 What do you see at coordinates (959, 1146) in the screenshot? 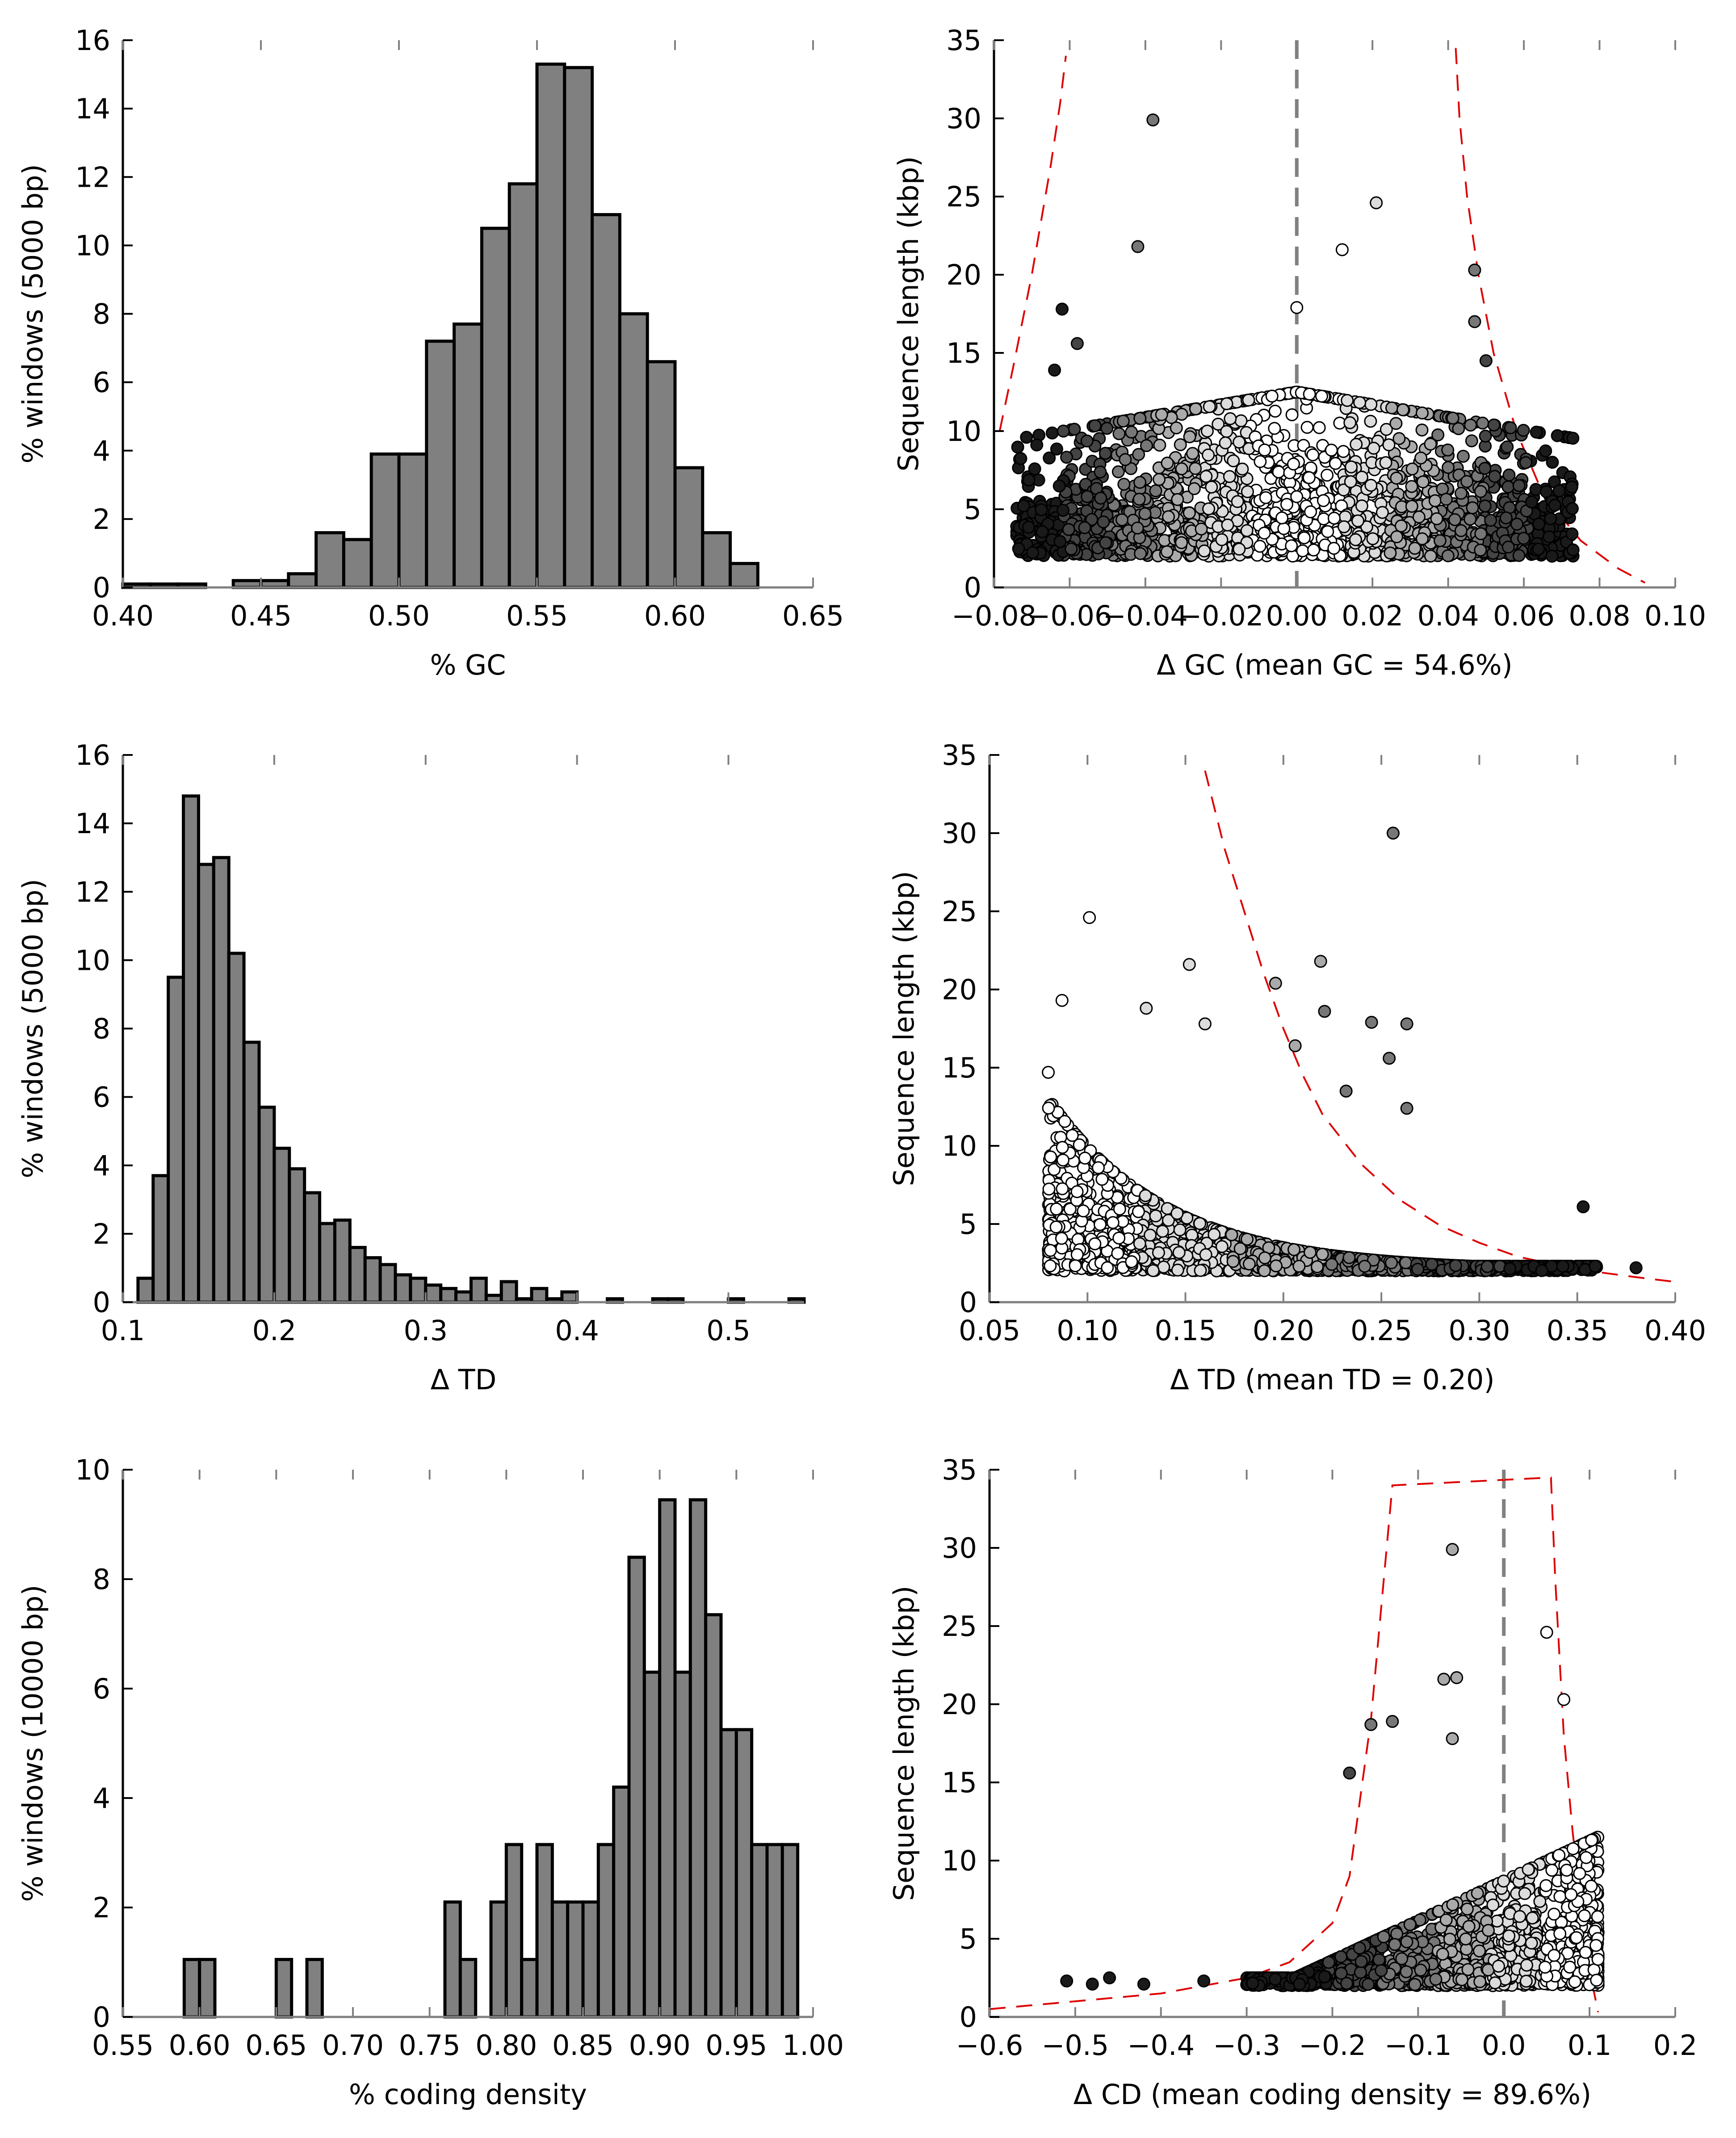
I see `y-tick-label: 10` at bounding box center [959, 1146].